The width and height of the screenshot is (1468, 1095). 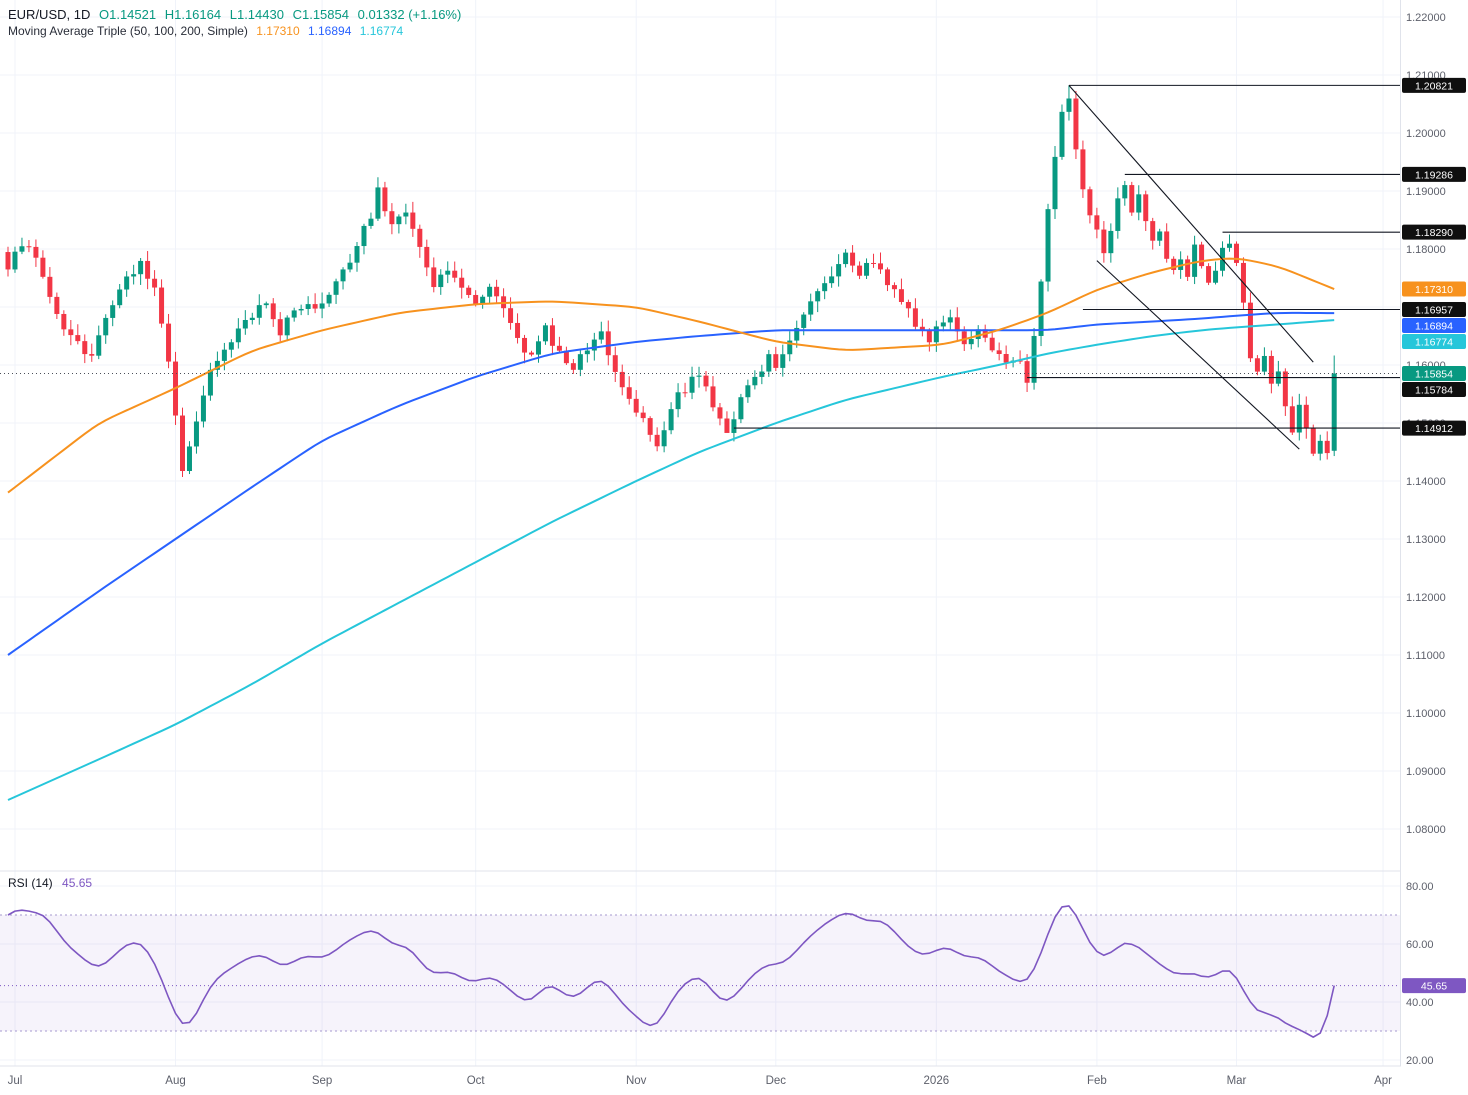 What do you see at coordinates (193, 14) in the screenshot?
I see `ohlc-high: H1.16164` at bounding box center [193, 14].